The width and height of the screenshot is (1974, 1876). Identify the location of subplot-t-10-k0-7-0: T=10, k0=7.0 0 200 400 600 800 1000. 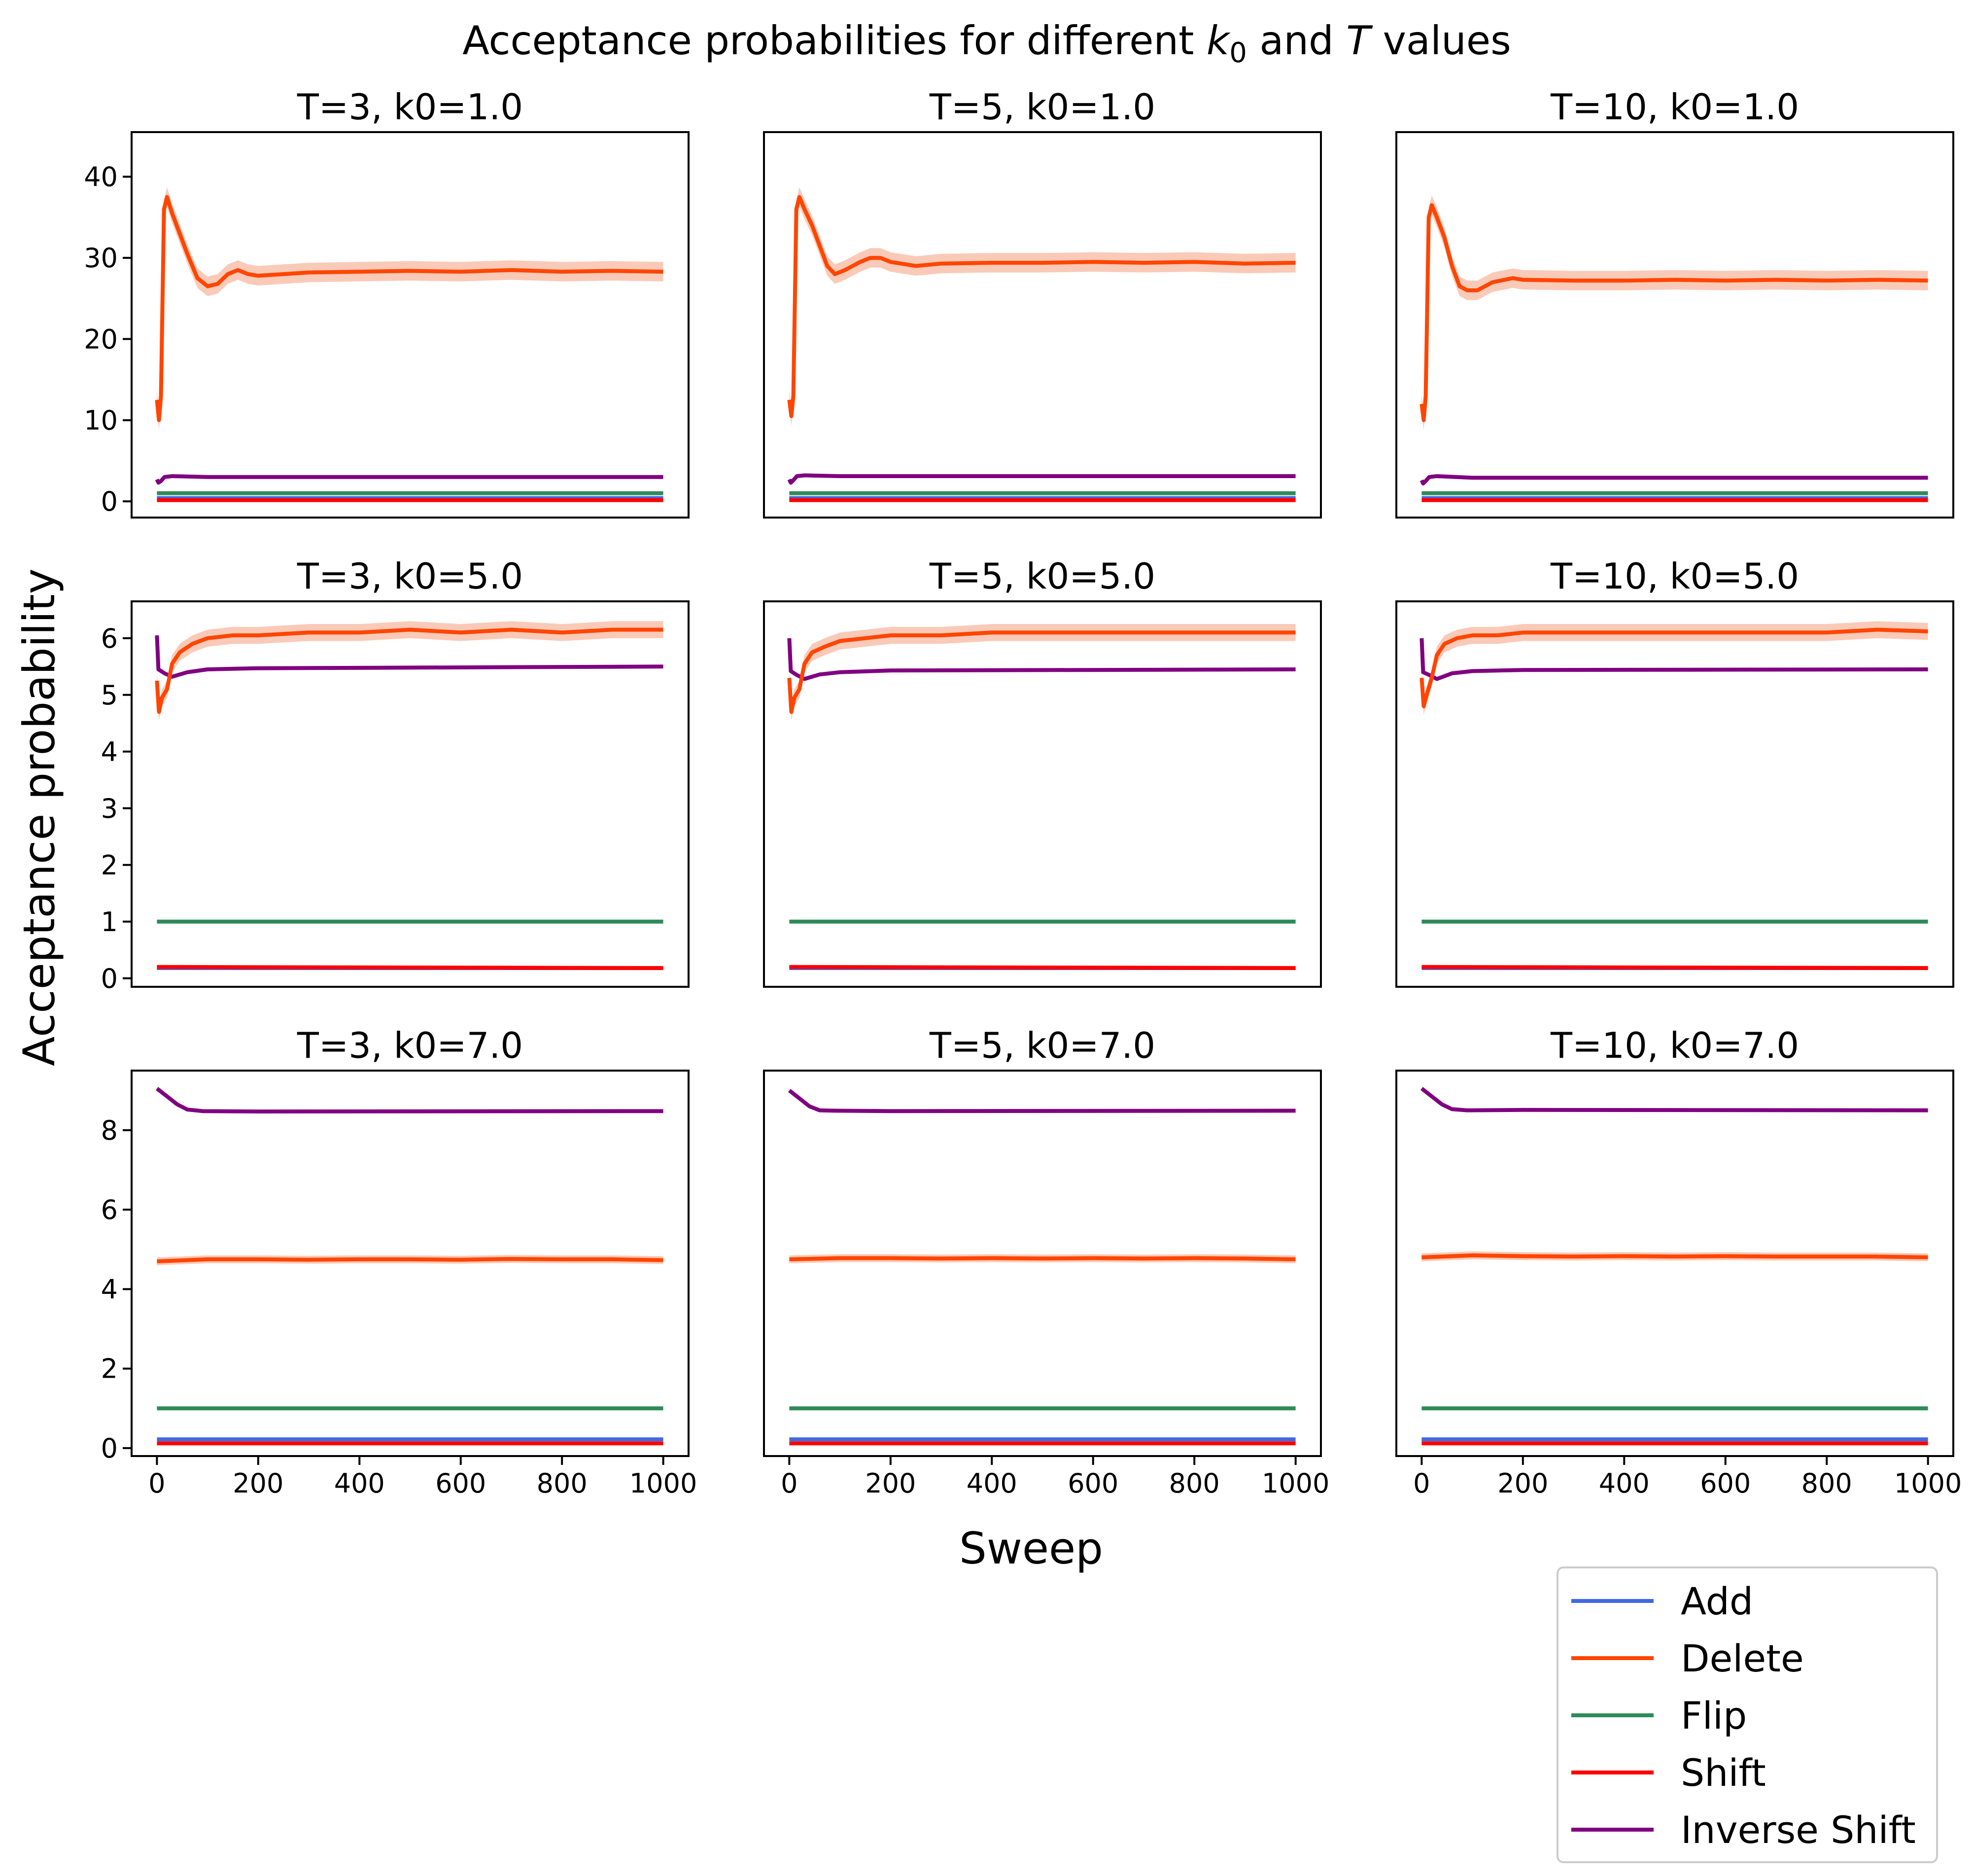
(1678, 1262).